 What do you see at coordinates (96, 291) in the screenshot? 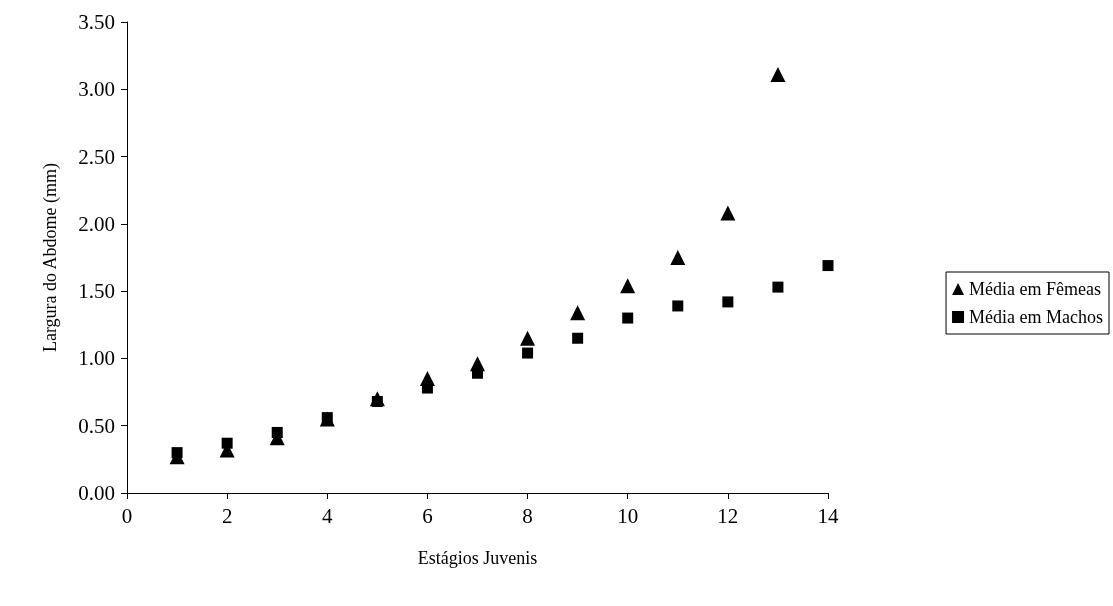
I see `y-tick-label: 1.50` at bounding box center [96, 291].